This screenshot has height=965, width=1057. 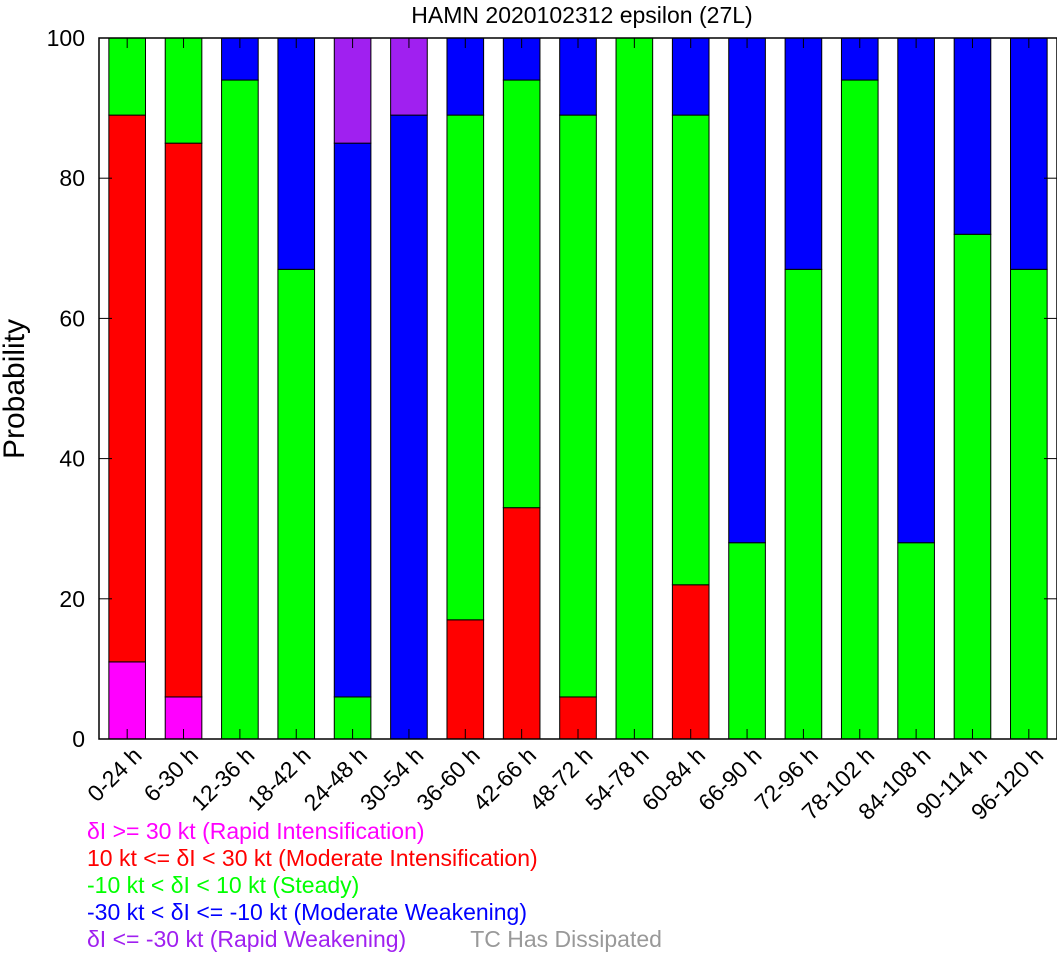 I want to click on legend-label: -10 kt < δI < 10 kt (Steady), so click(x=223, y=885).